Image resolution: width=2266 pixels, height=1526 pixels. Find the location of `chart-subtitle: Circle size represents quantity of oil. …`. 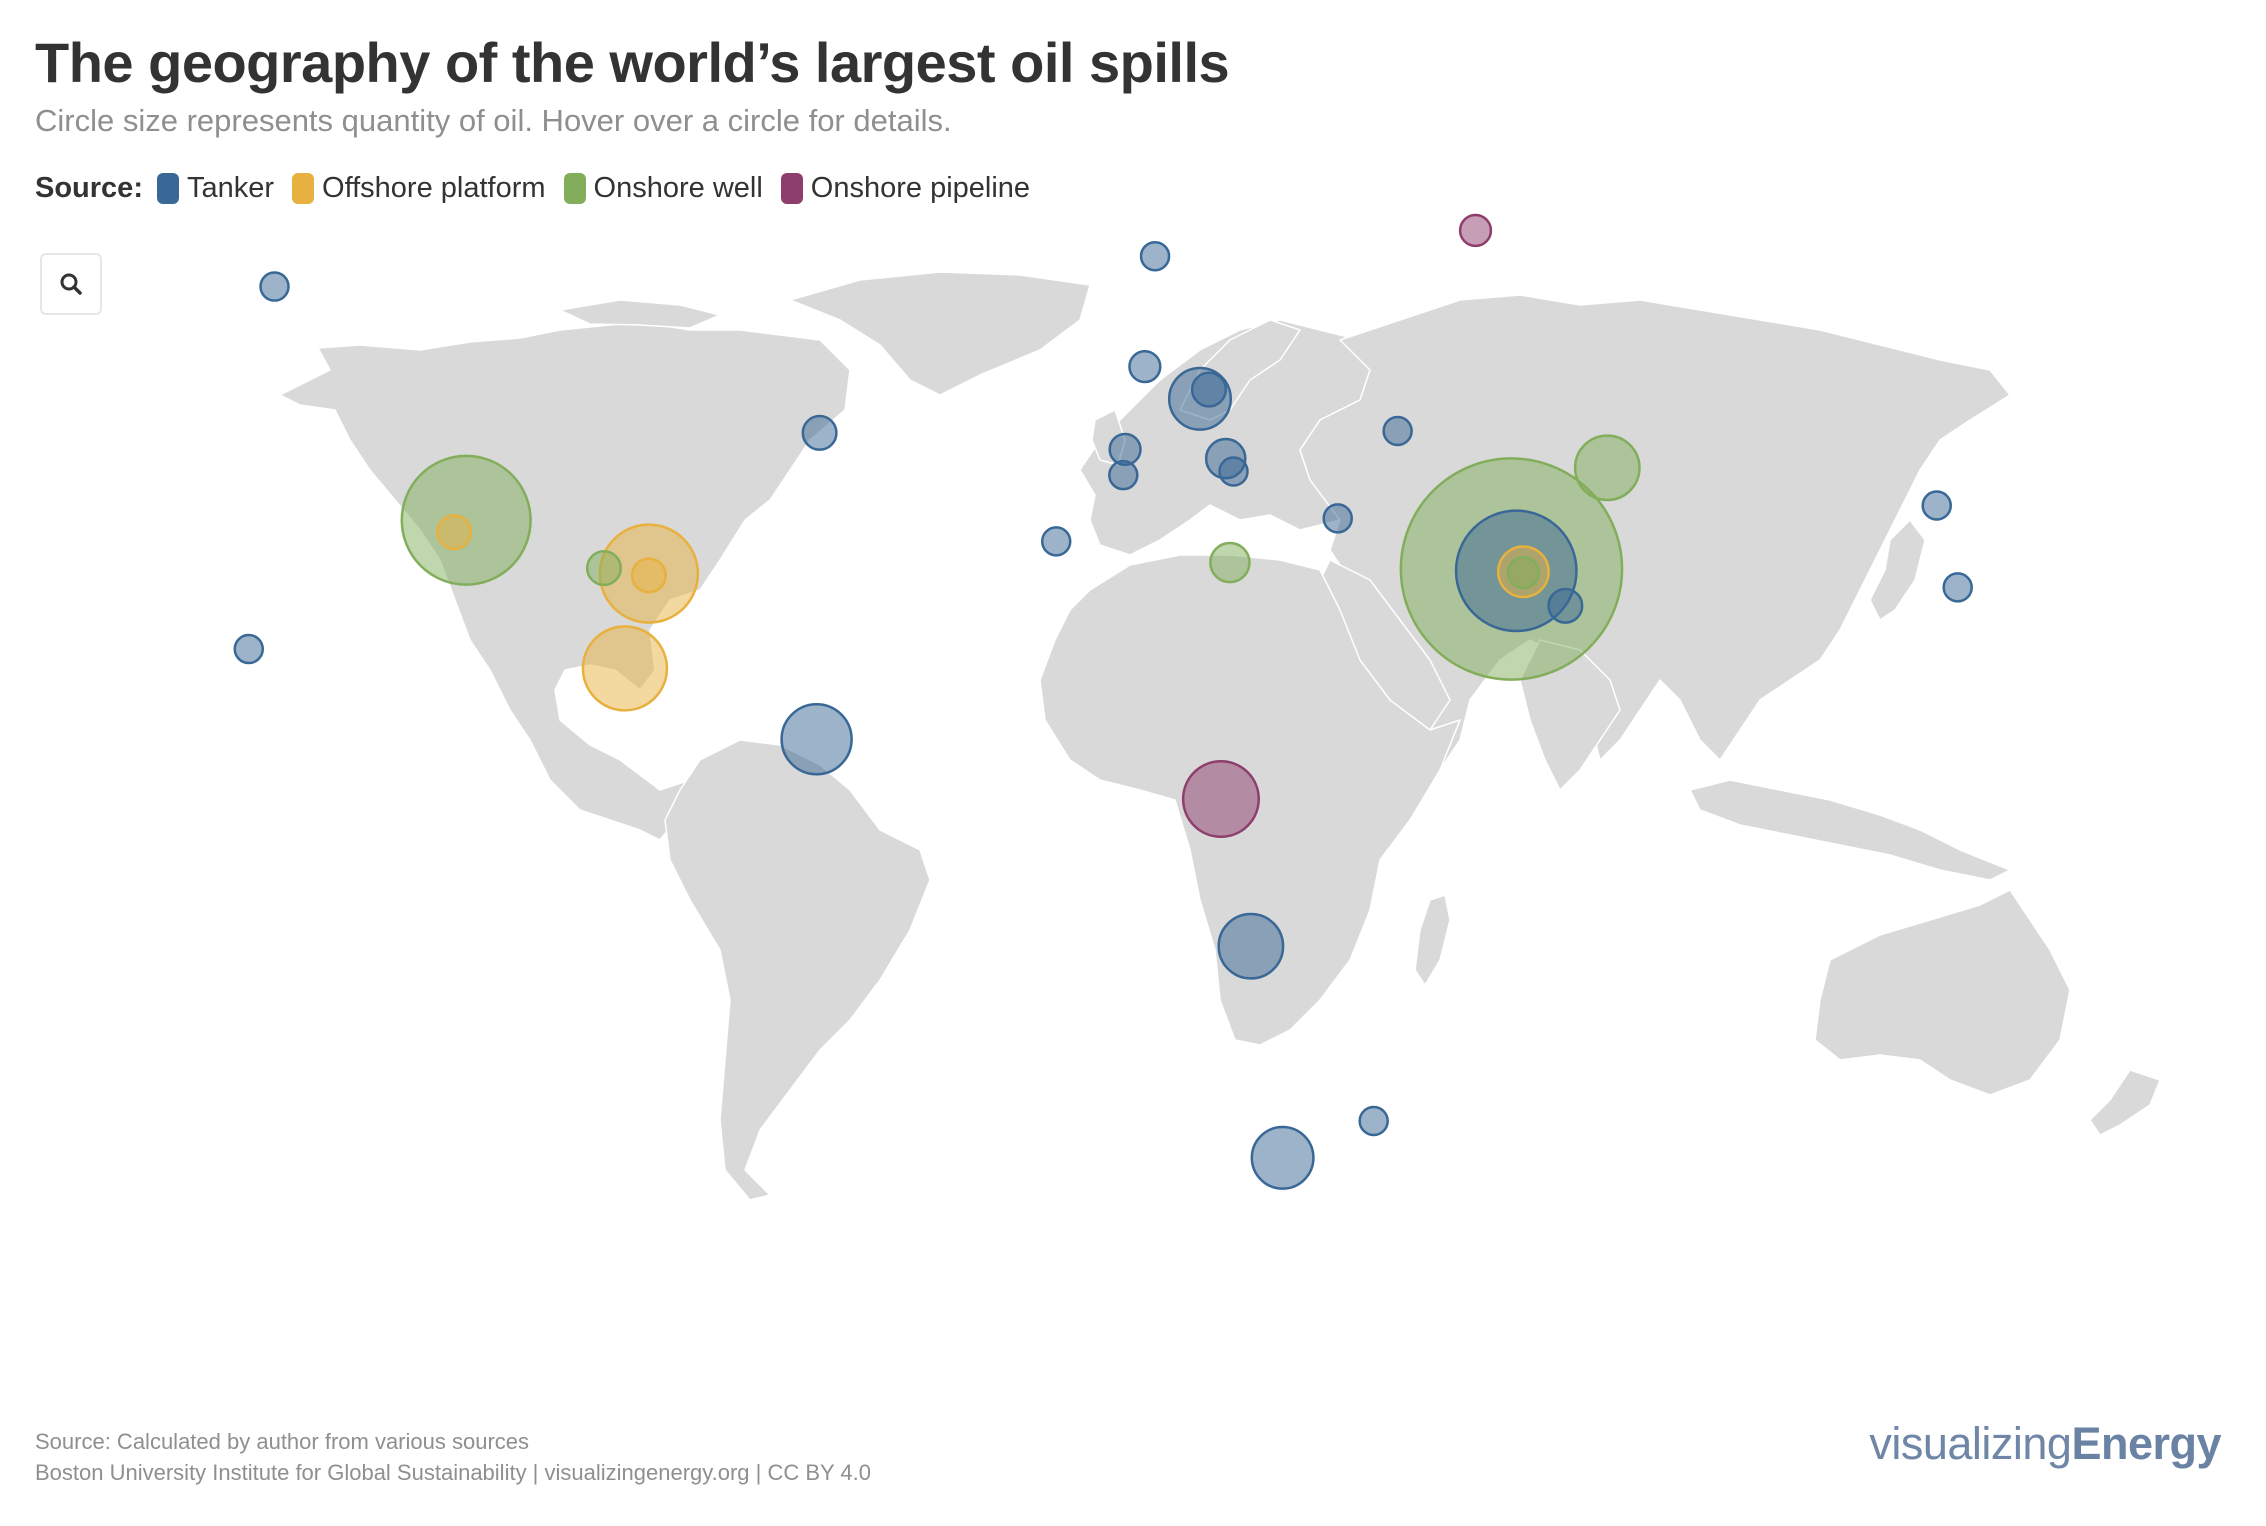

chart-subtitle: Circle size represents quantity of oil. … is located at coordinates (493, 120).